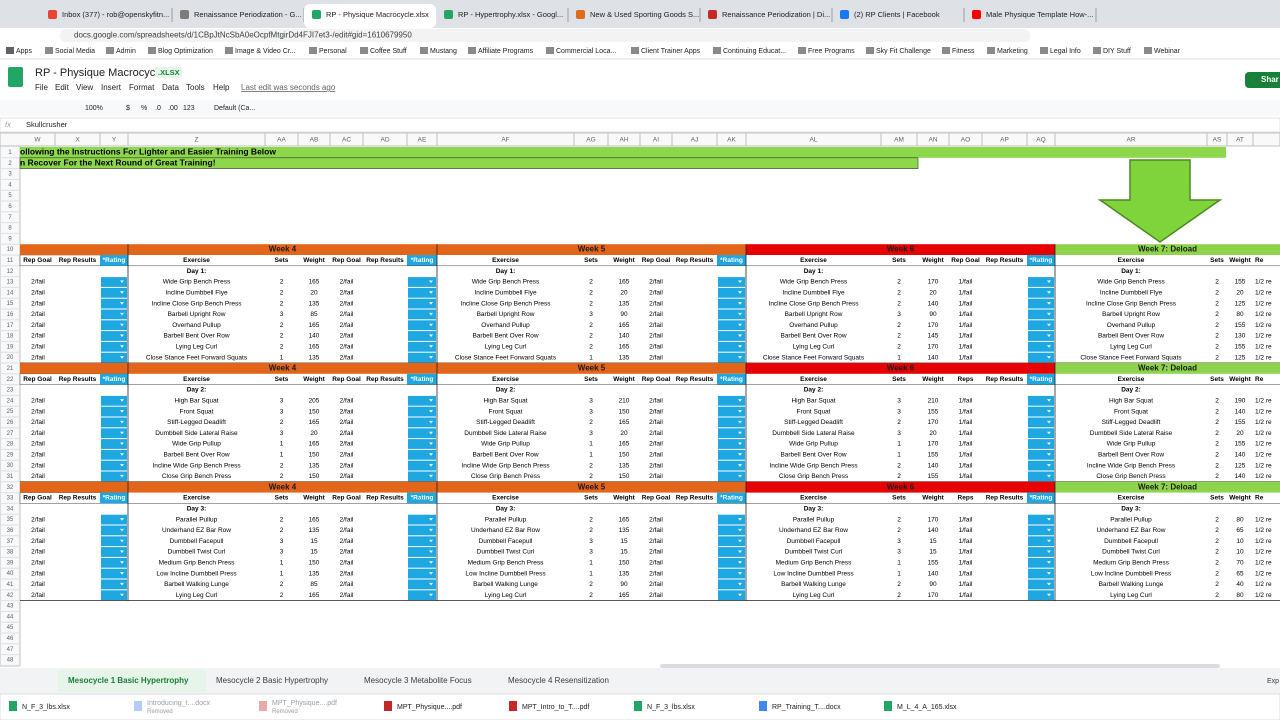 This screenshot has width=1280, height=720. Describe the element at coordinates (377, 14) in the screenshot. I see `tab-title: RP - Physique Macrocycle.xlsx` at that location.